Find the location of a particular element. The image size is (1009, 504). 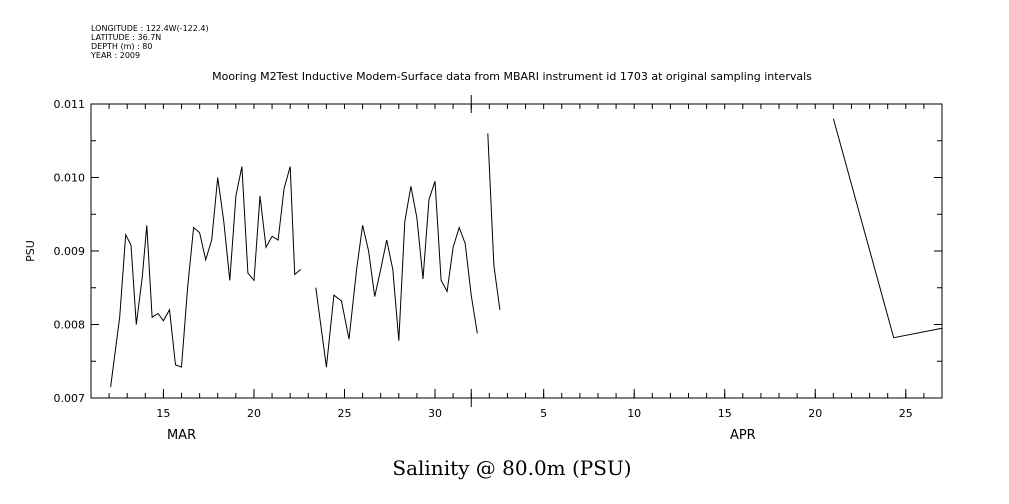

latitude-info: LATITUDE : 36.7N is located at coordinates (126, 37).